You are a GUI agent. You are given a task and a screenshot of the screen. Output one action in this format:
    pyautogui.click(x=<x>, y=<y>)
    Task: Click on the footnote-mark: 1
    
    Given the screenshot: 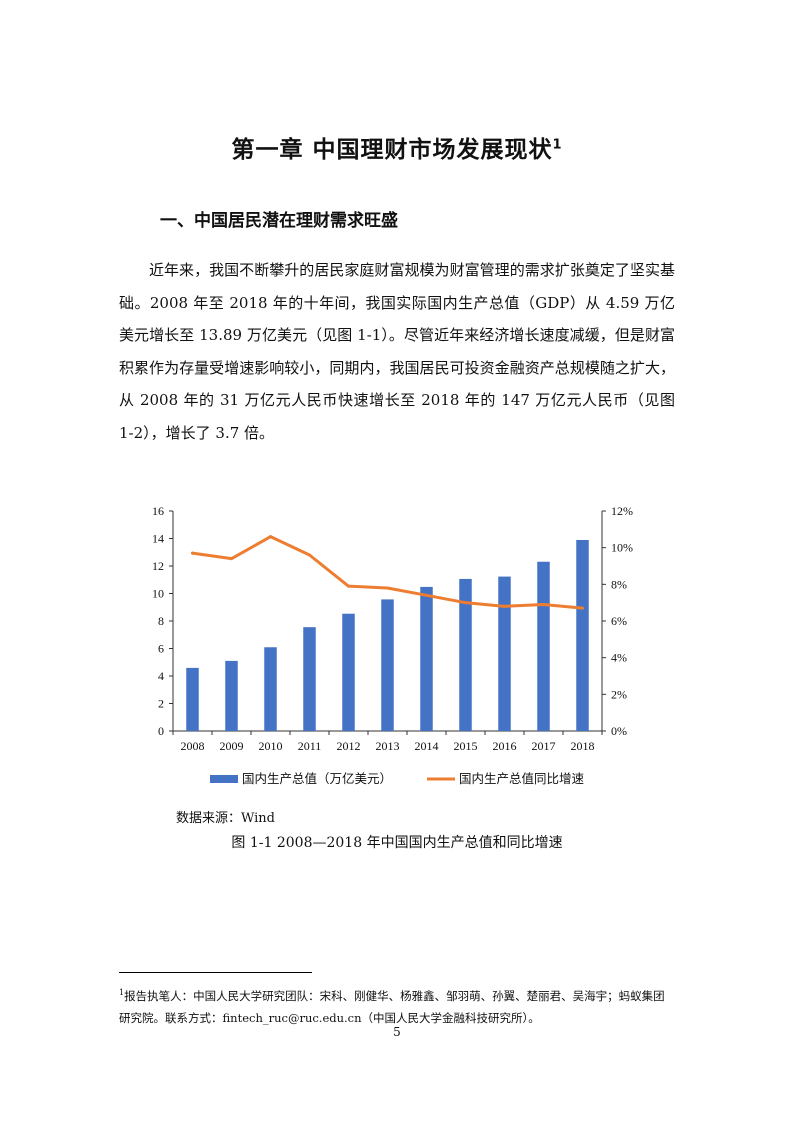 What is the action you would take?
    pyautogui.click(x=122, y=992)
    